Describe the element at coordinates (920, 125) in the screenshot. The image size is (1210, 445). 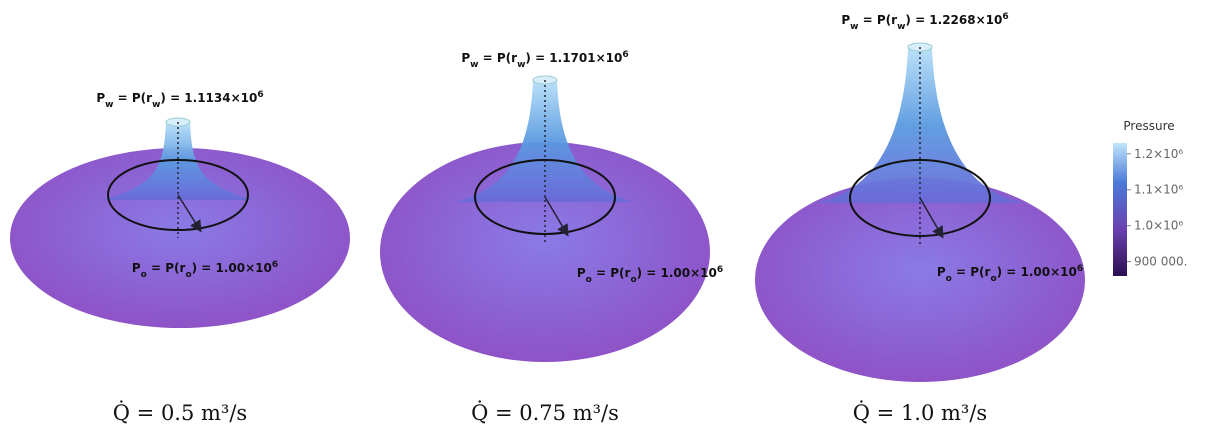
I see `pressure-cone` at that location.